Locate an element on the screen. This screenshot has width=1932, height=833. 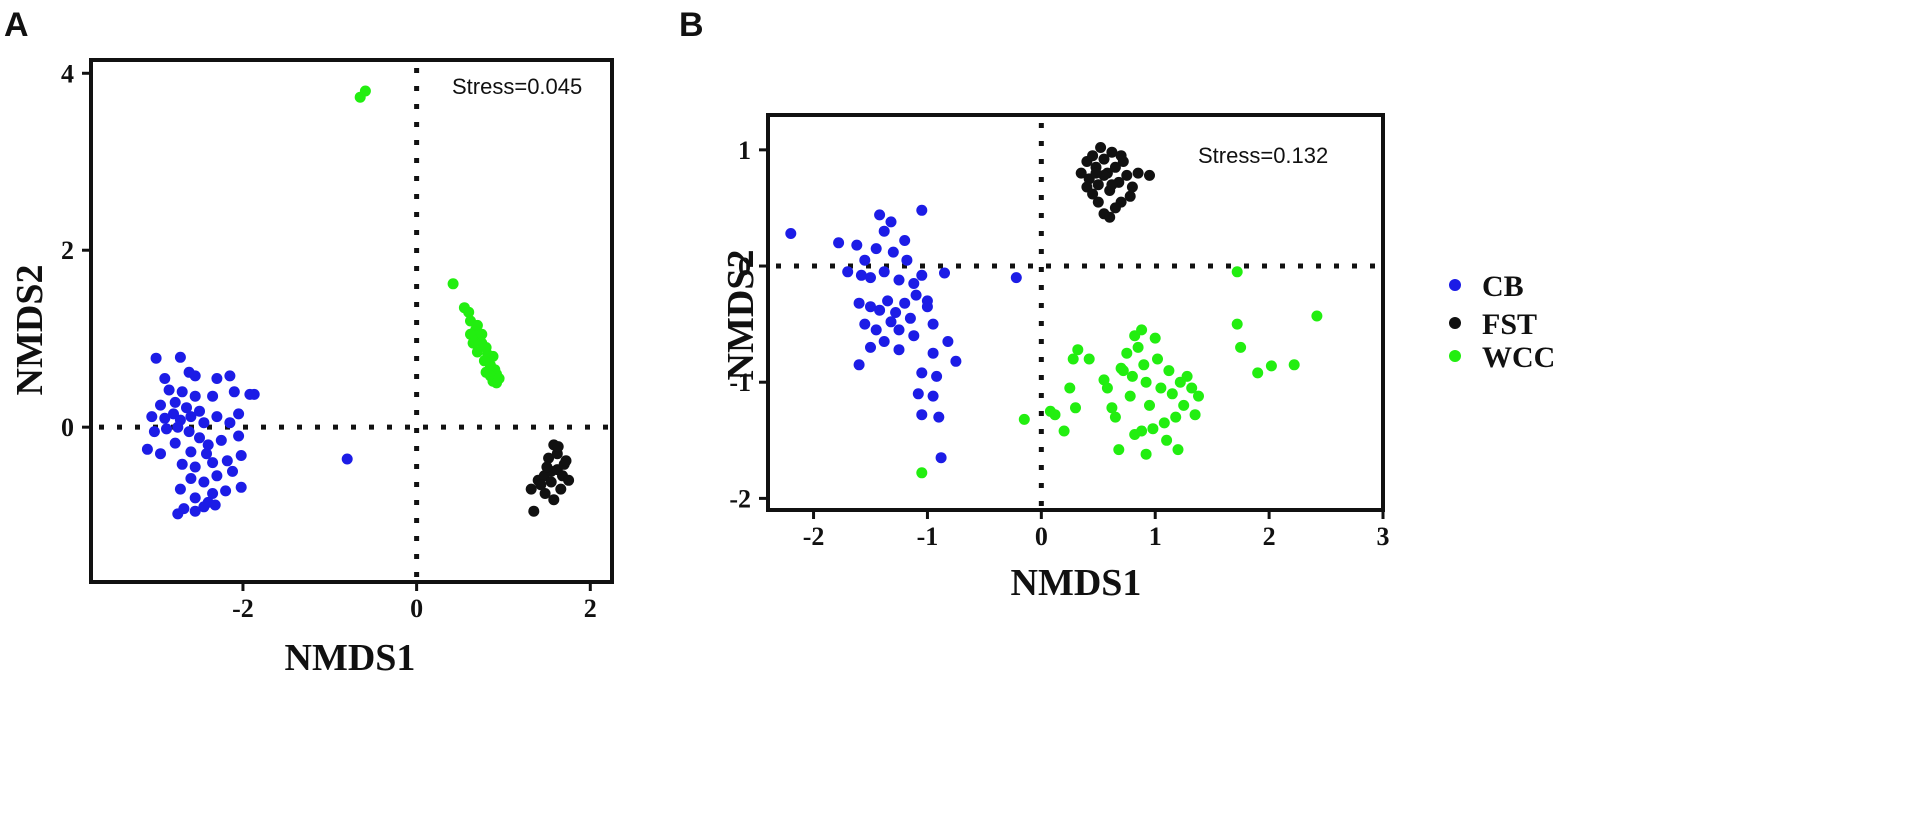
panel-a-points is located at coordinates (358, 302).